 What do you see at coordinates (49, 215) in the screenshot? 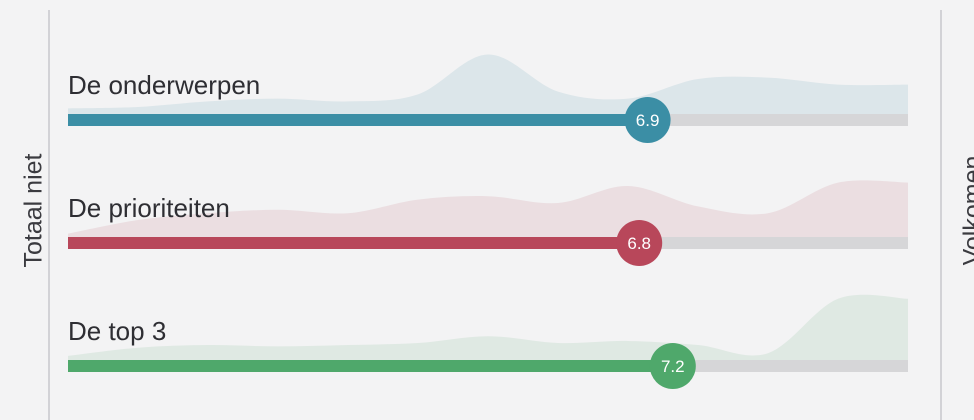
I see `left-axis-line` at bounding box center [49, 215].